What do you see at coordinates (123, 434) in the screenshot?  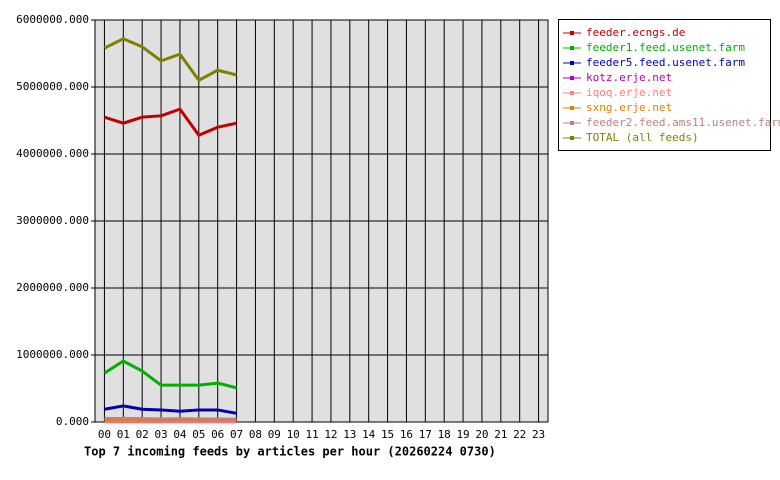 I see `x-tick-label: 01` at bounding box center [123, 434].